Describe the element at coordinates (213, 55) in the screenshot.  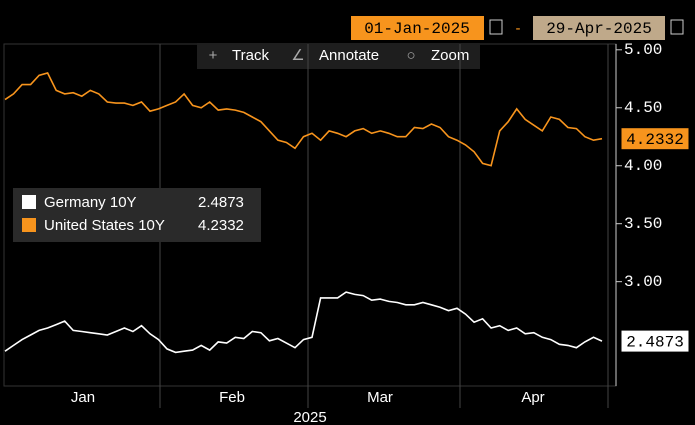
I see `track-icon: +` at that location.